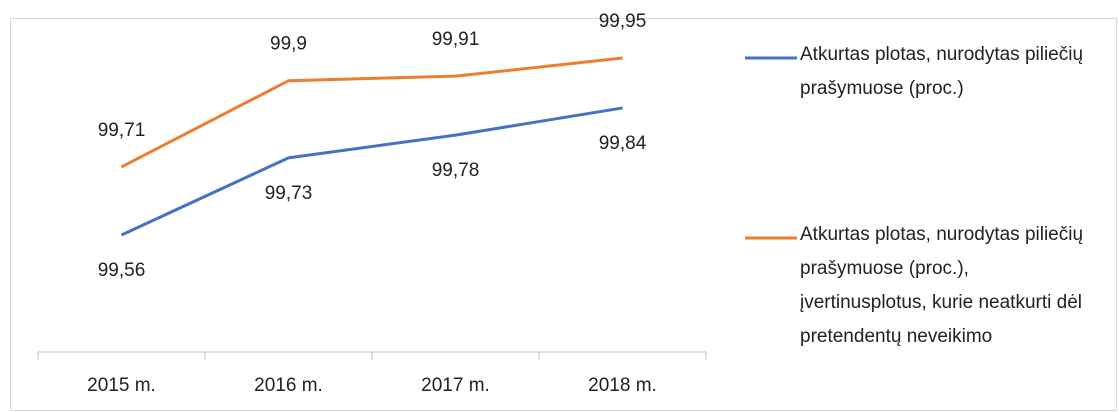 This screenshot has width=1119, height=412. What do you see at coordinates (623, 143) in the screenshot?
I see `data-label: 99,84` at bounding box center [623, 143].